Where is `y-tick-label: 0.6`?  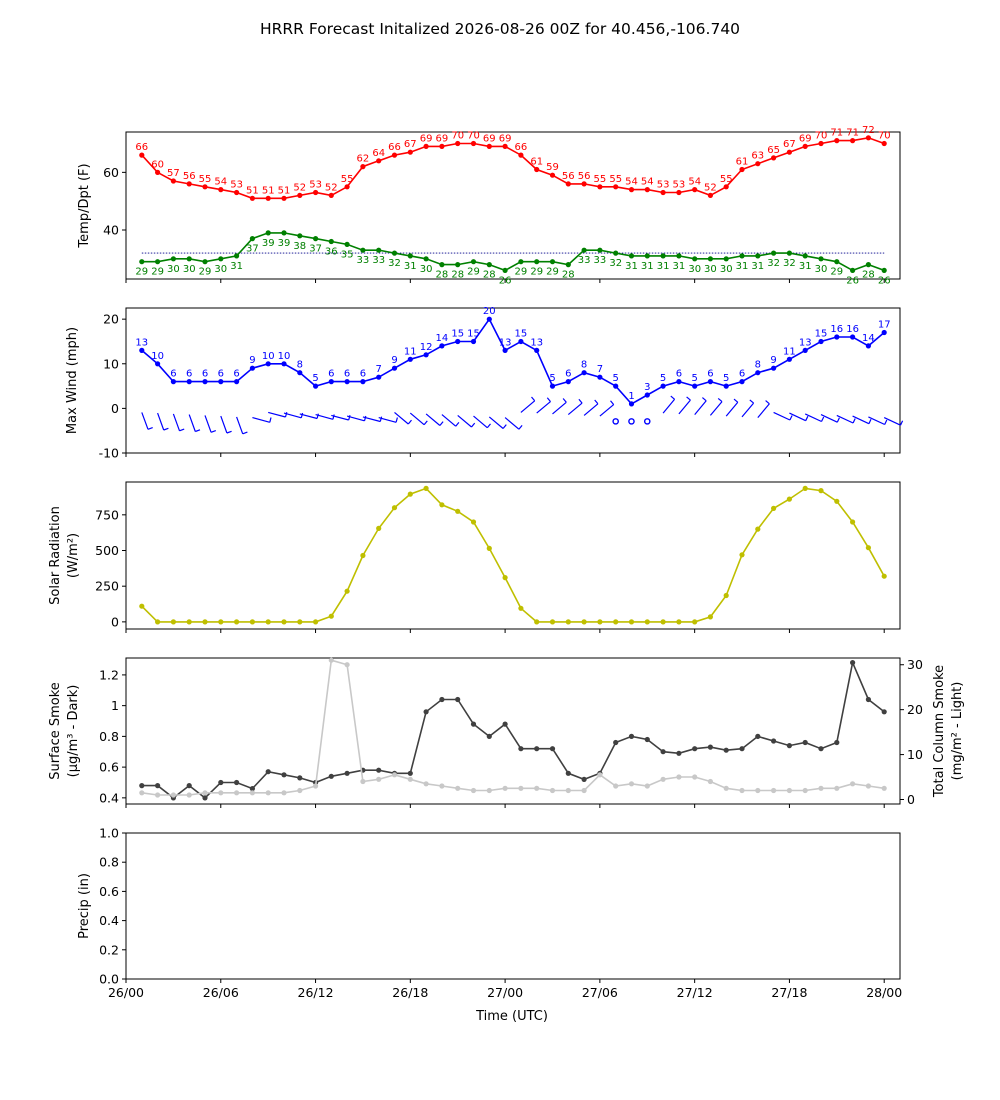
y-tick-label: 0.6 is located at coordinates (109, 891).